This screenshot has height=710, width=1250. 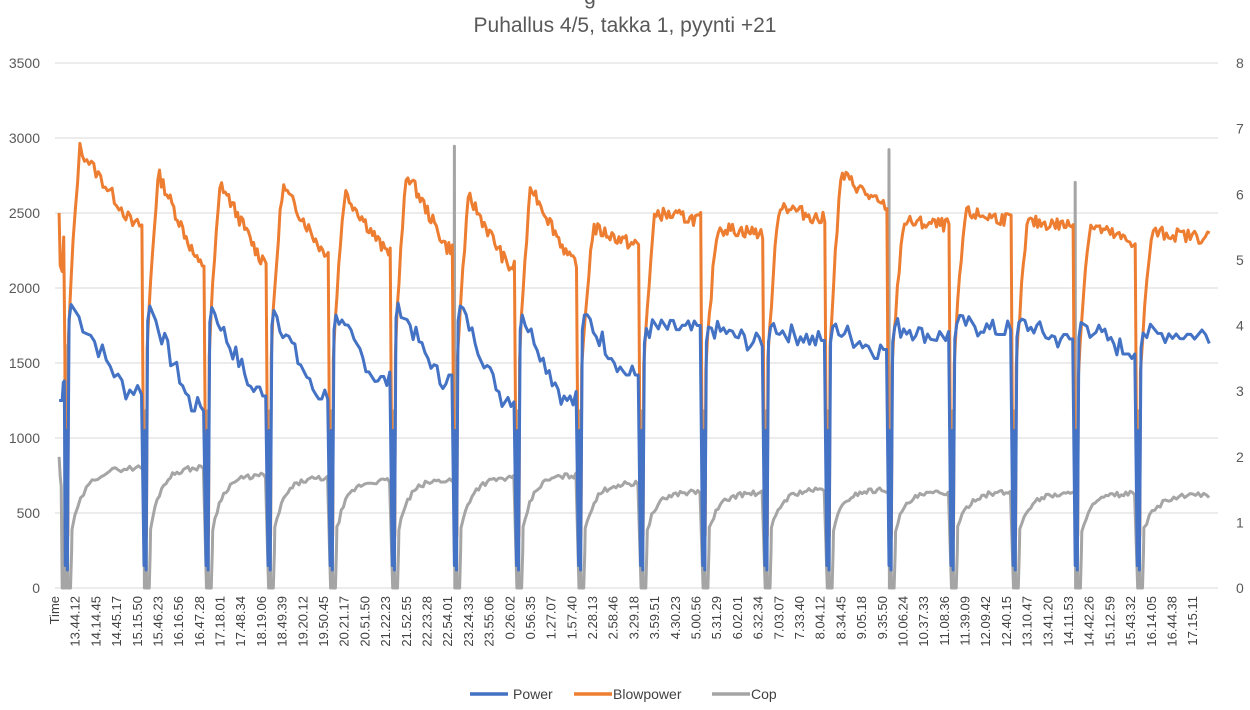 I want to click on x-tick-label: 9.05.18, so click(x=861, y=617).